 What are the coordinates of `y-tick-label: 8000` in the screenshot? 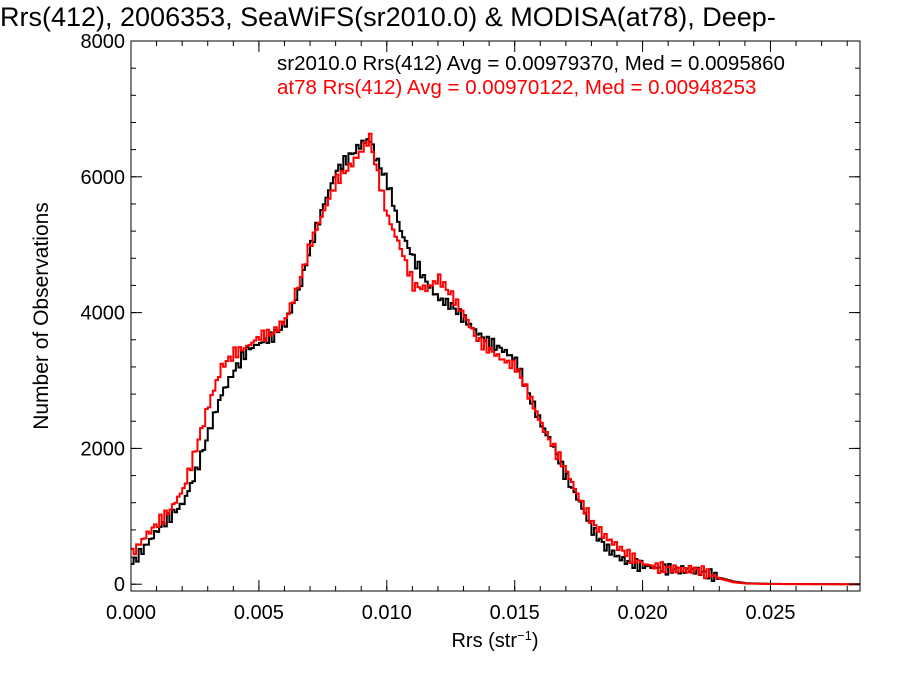 It's located at (103, 42).